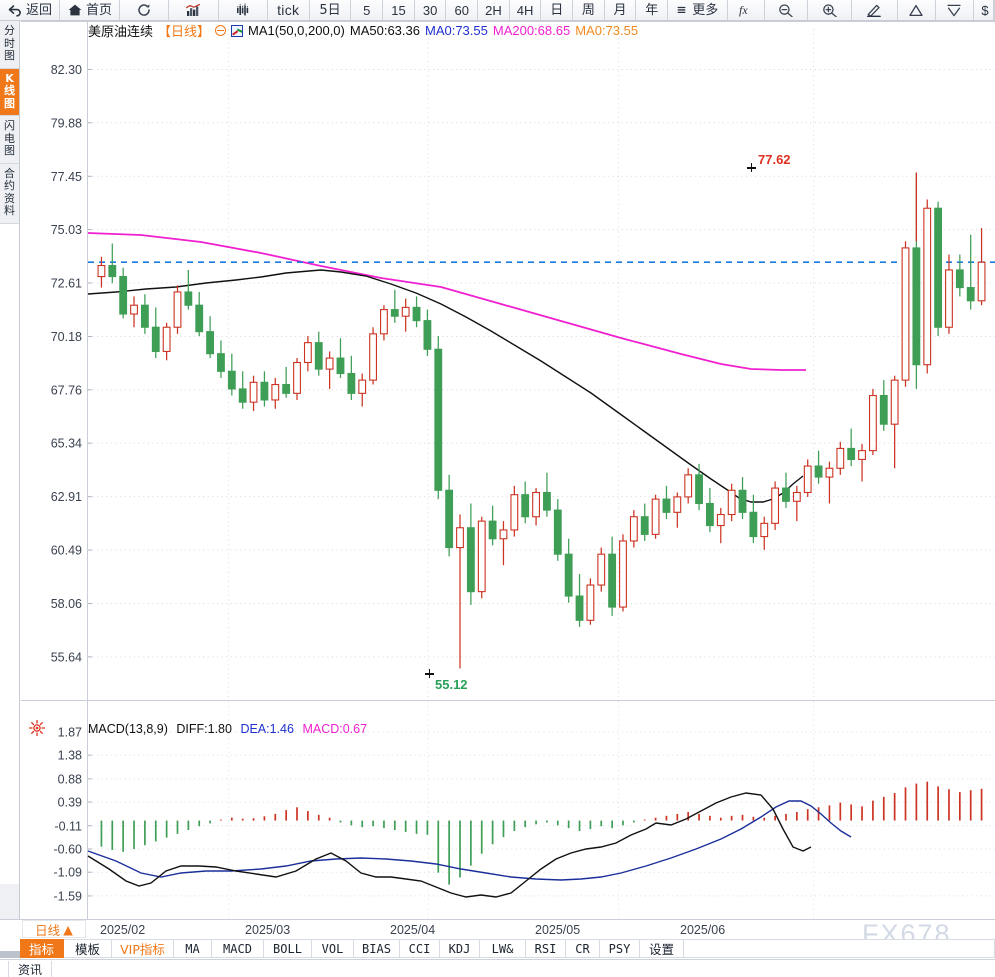  I want to click on indicator-bias: BIAS, so click(377, 948).